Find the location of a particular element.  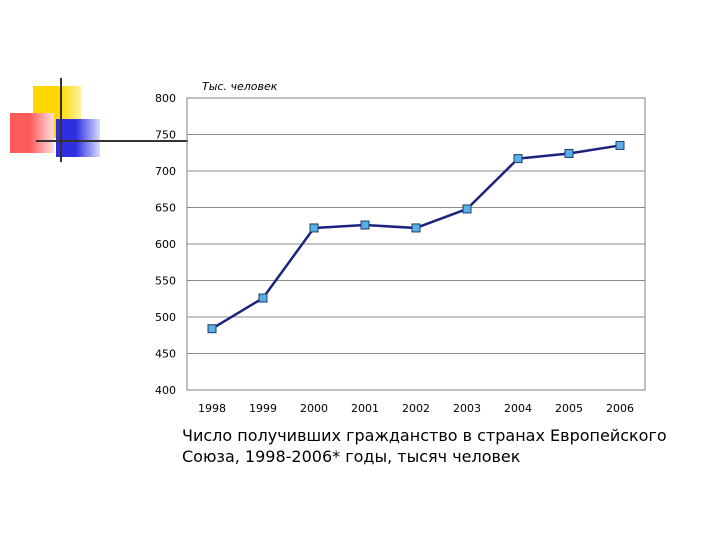

y-tick-label: 600 is located at coordinates (165, 244).